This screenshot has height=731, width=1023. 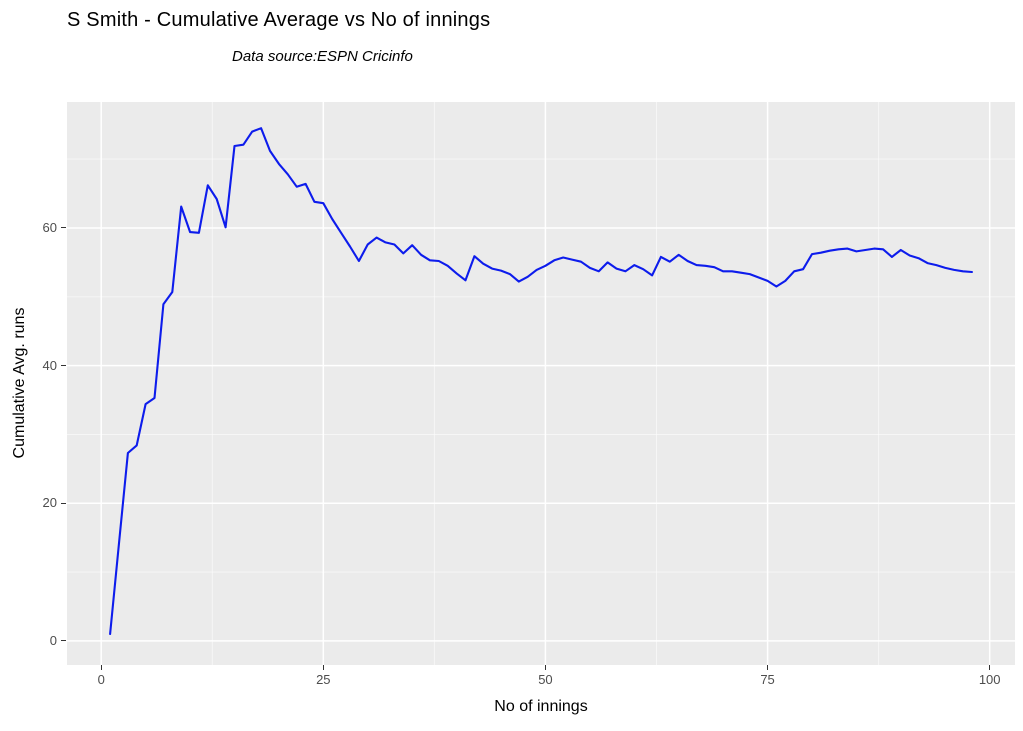 I want to click on x-tick-label: 100, so click(x=989, y=679).